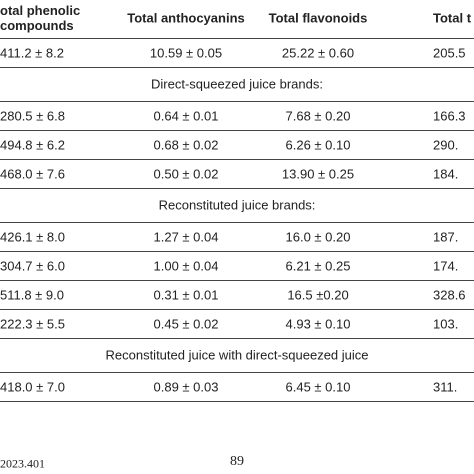 The width and height of the screenshot is (474, 474). What do you see at coordinates (318, 144) in the screenshot?
I see `cell: 6.26 ± 0.10` at bounding box center [318, 144].